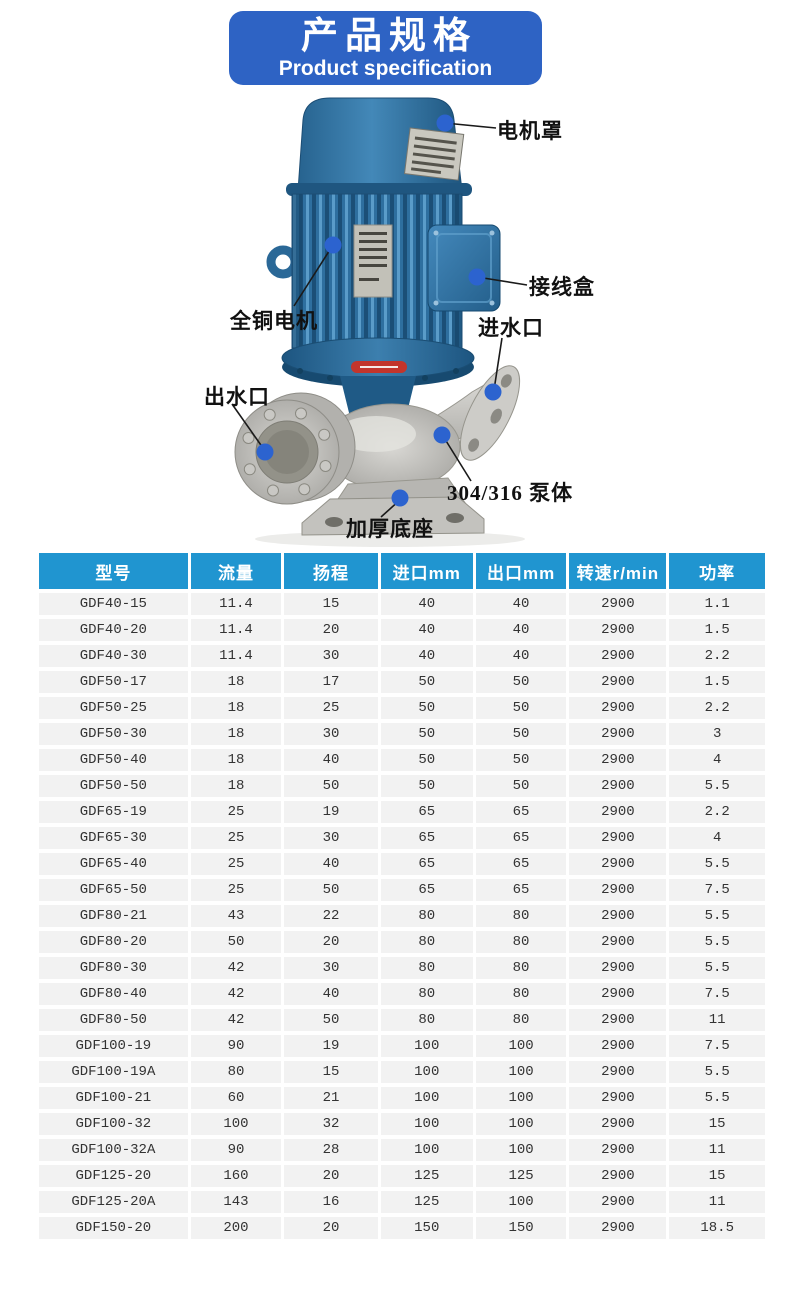 Image resolution: width=790 pixels, height=1290 pixels. I want to click on dot-inlet, so click(493, 392).